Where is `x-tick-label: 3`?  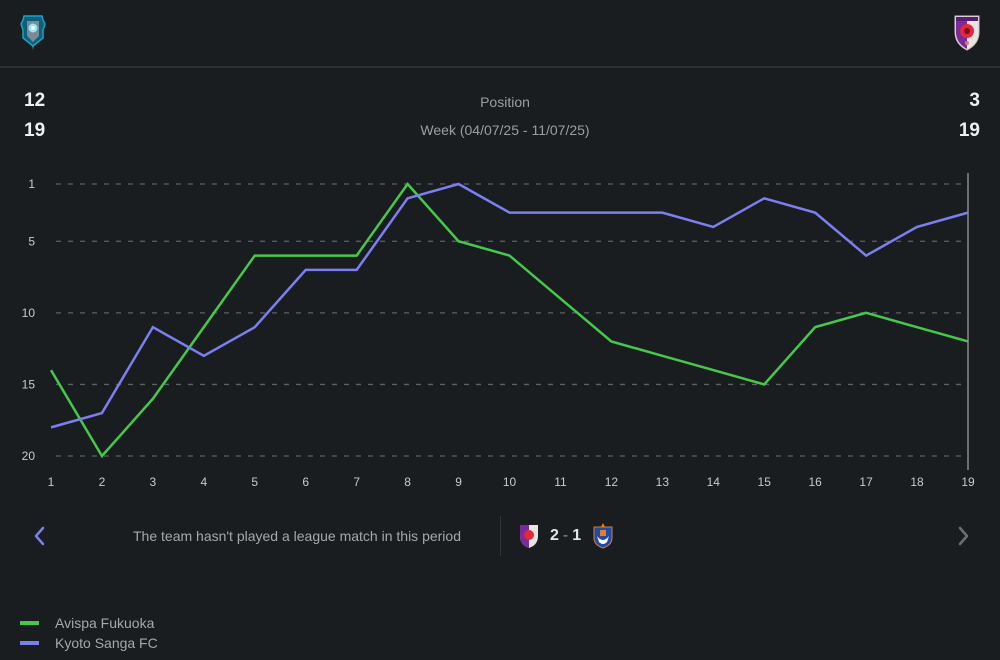
x-tick-label: 3 is located at coordinates (153, 482).